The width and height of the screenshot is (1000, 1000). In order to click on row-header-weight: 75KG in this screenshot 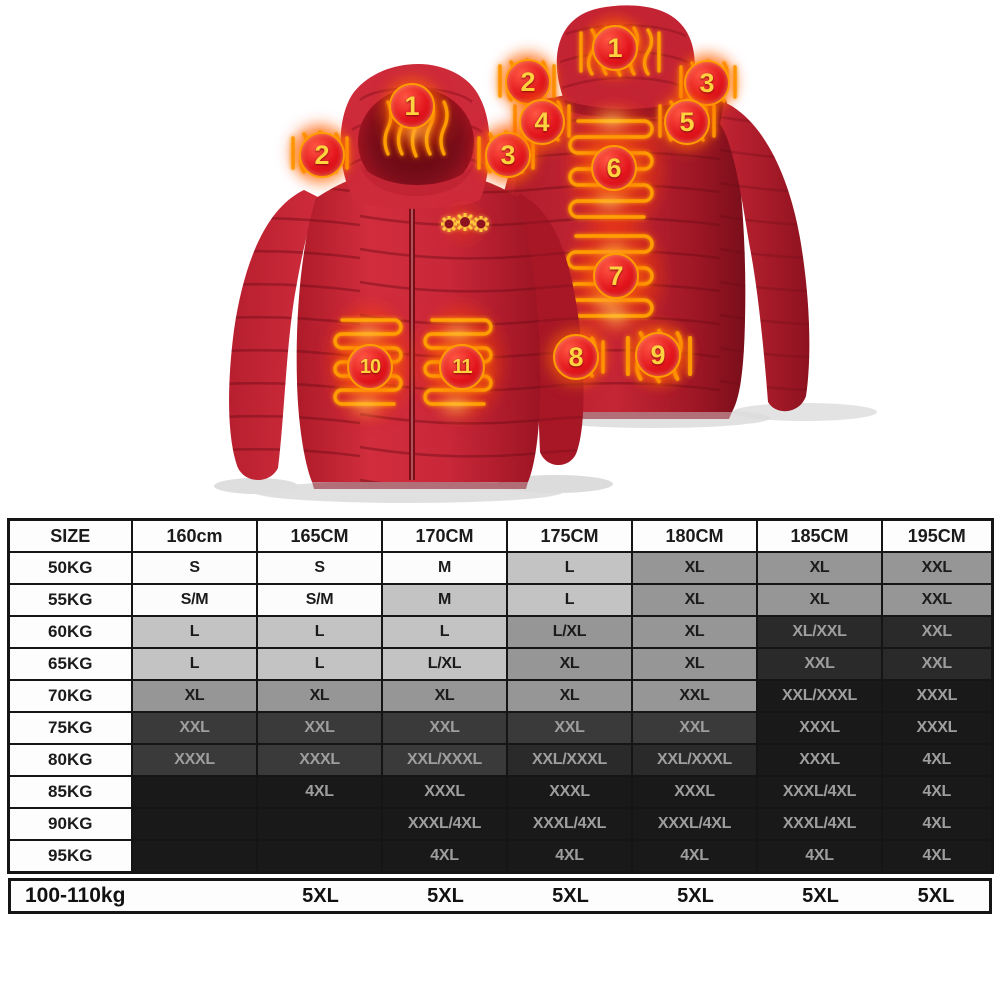, I will do `click(70, 728)`.